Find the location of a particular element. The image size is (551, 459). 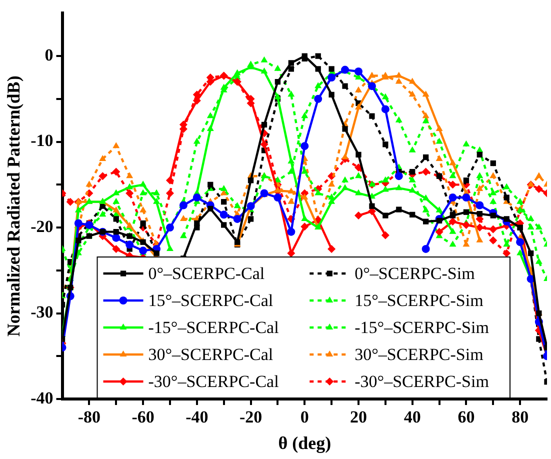

x-tick-label: -40 is located at coordinates (197, 417).